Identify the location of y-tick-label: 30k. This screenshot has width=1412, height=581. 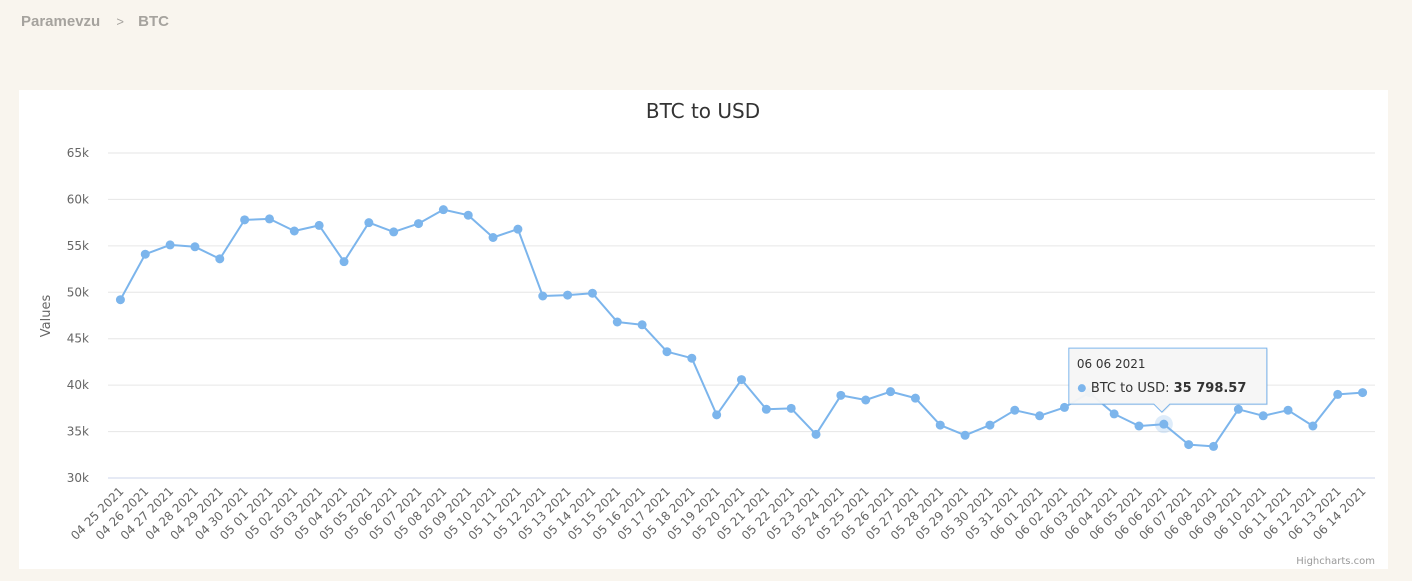
(78, 478).